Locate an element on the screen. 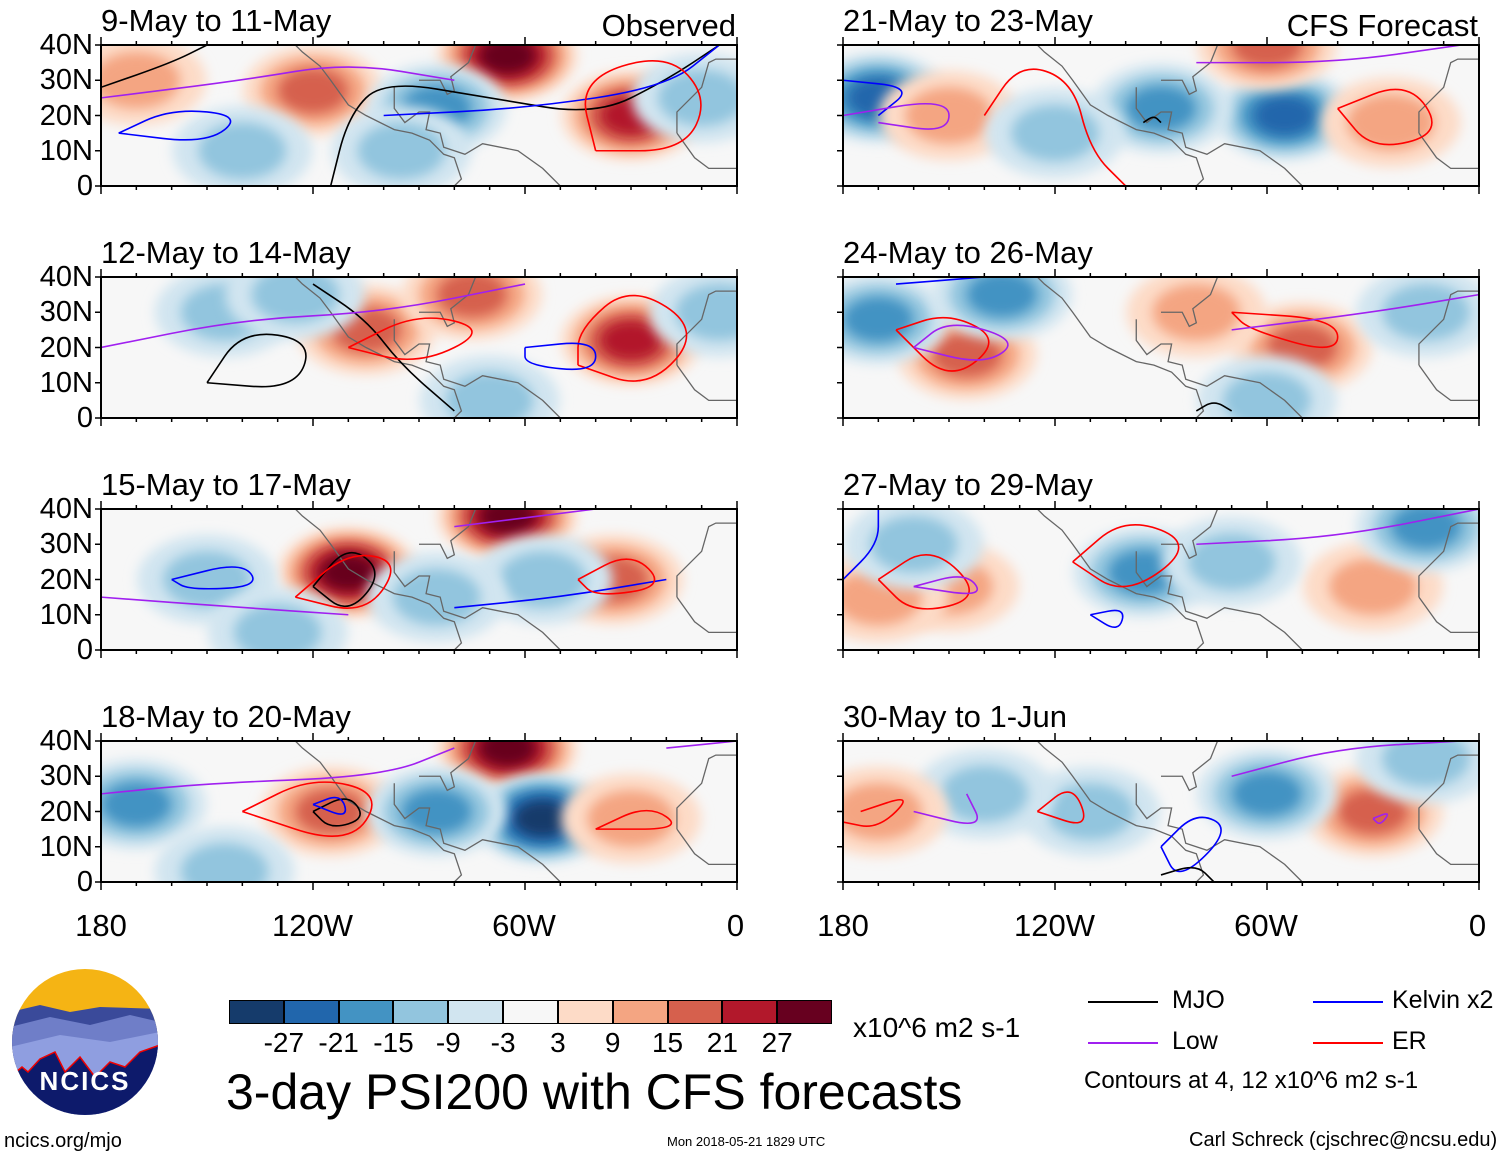  legend-label: Low is located at coordinates (1195, 1041).